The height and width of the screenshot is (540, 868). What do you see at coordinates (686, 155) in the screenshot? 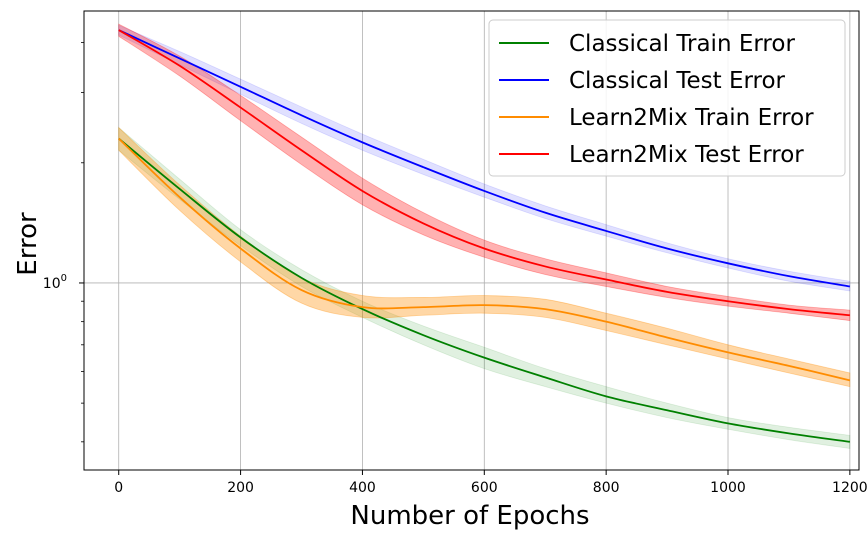
I see `legend-label-learn2mix-test-error: Learn2Mix Test Error` at bounding box center [686, 155].